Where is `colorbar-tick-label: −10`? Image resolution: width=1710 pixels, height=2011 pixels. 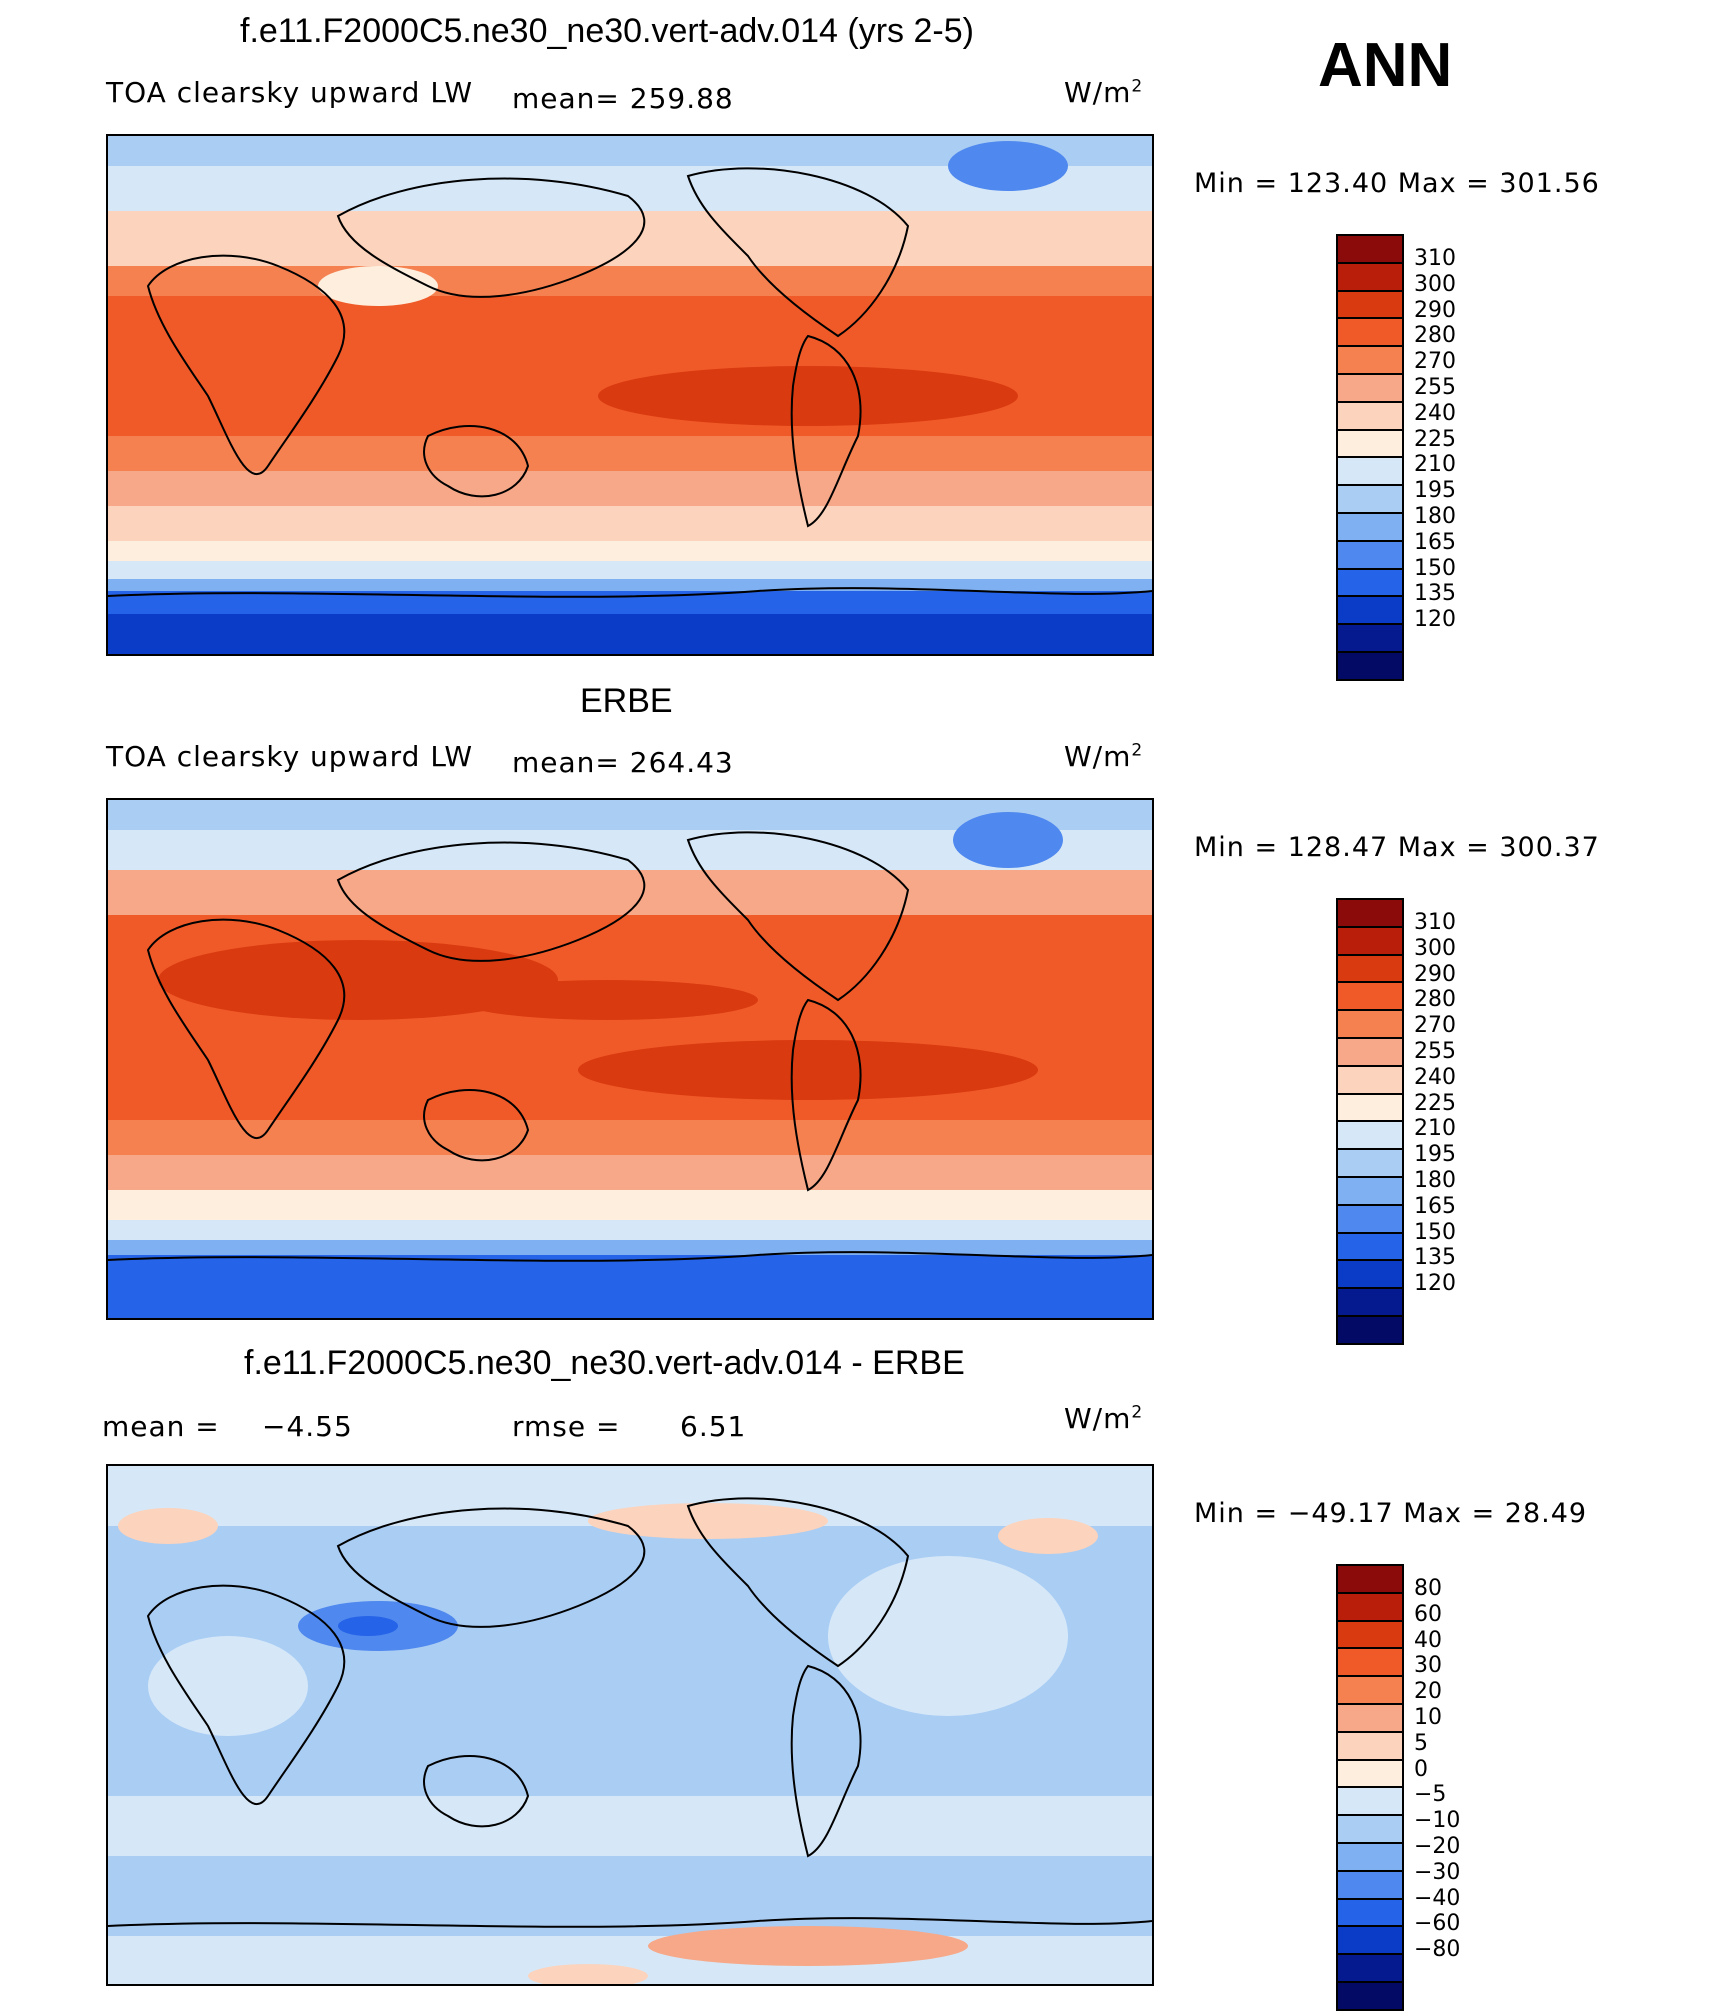
colorbar-tick-label: −10 is located at coordinates (1437, 1821).